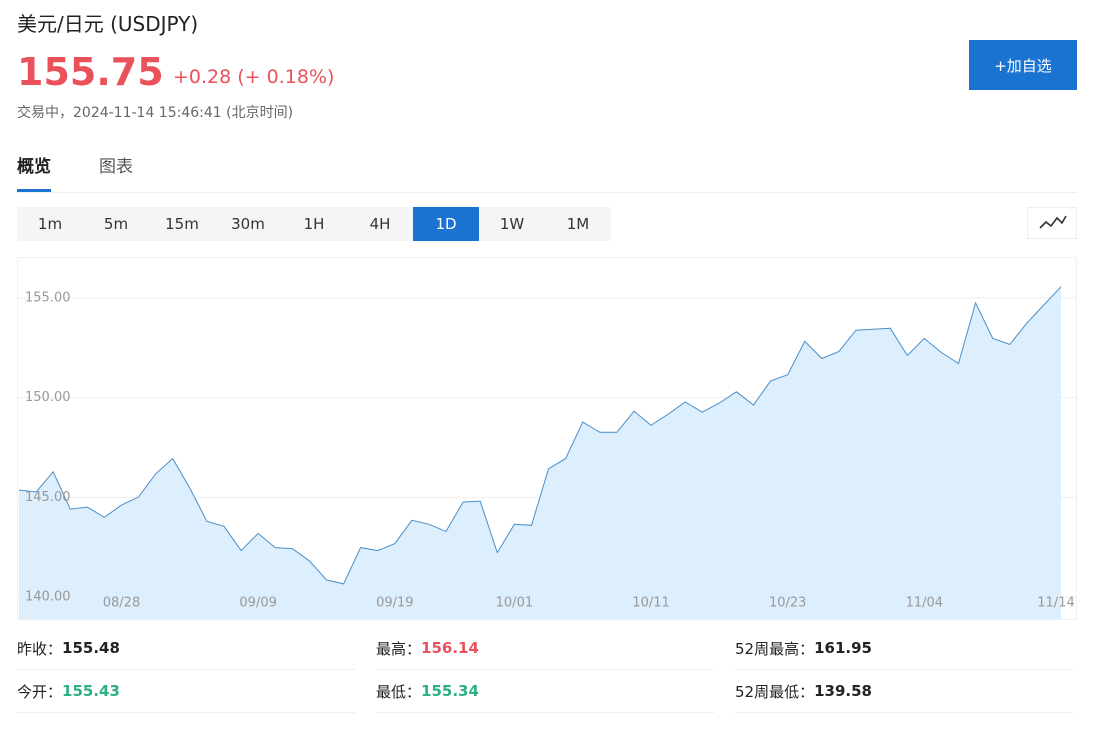 This screenshot has height=732, width=1096. Describe the element at coordinates (904, 648) in the screenshot. I see `stat: 52周最高： 161.95` at that location.